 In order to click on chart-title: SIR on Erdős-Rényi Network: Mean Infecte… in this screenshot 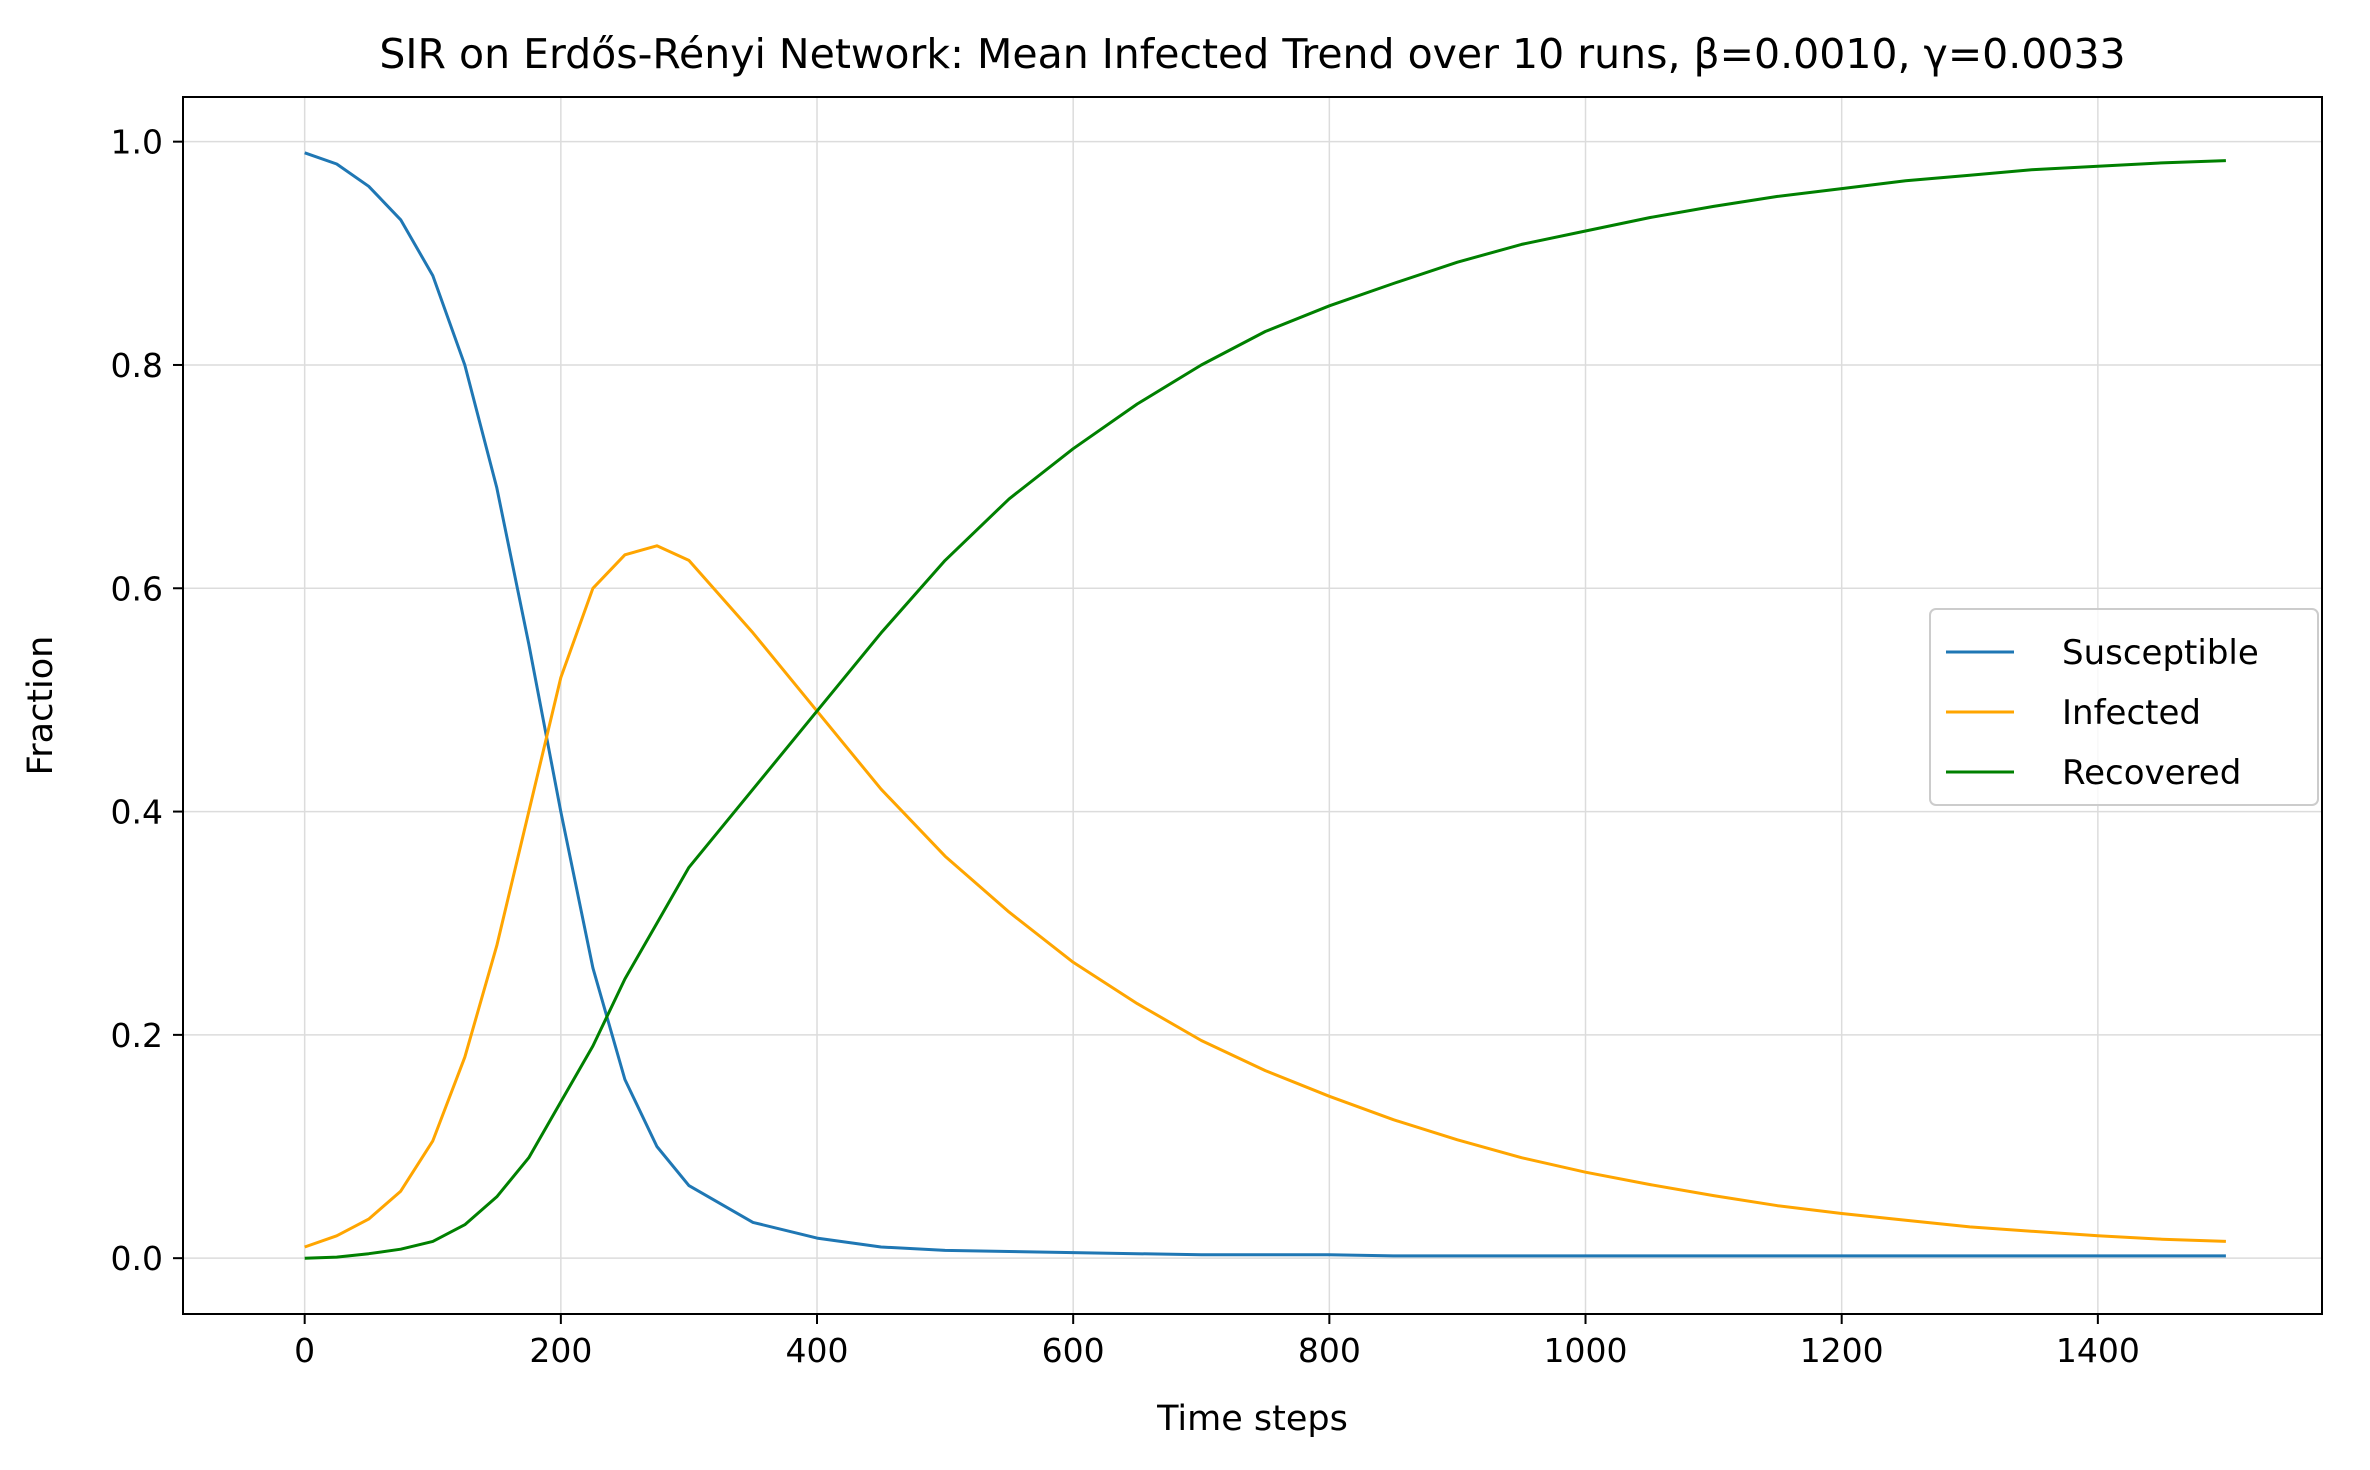, I will do `click(1252, 54)`.